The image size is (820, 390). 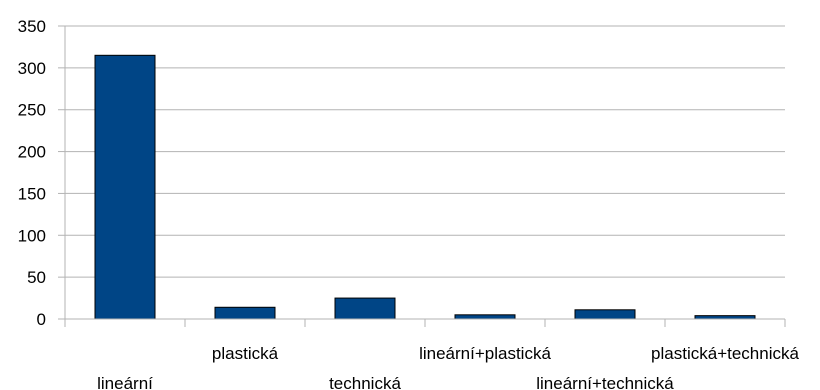 I want to click on y-tick-label: 250, so click(x=32, y=110).